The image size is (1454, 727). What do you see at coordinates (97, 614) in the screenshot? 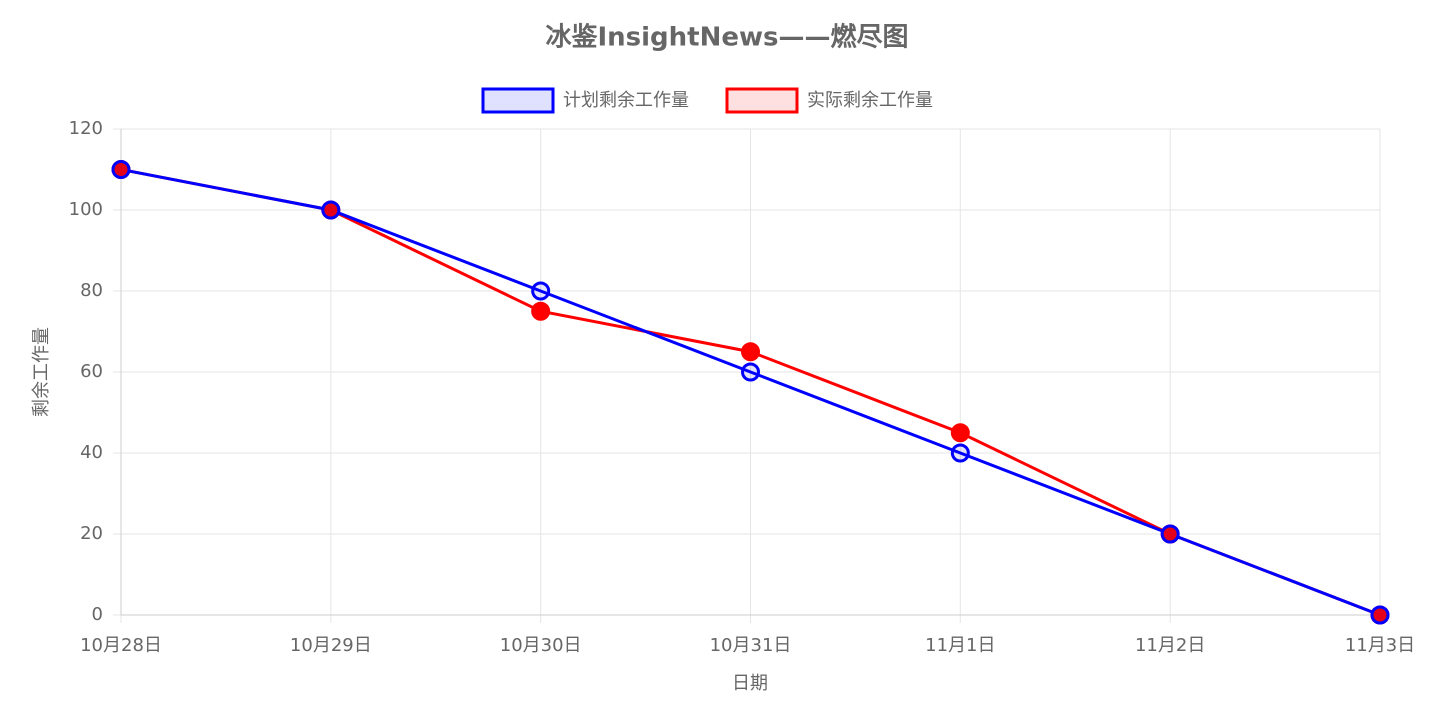
I see `y-tick-label: 0` at bounding box center [97, 614].